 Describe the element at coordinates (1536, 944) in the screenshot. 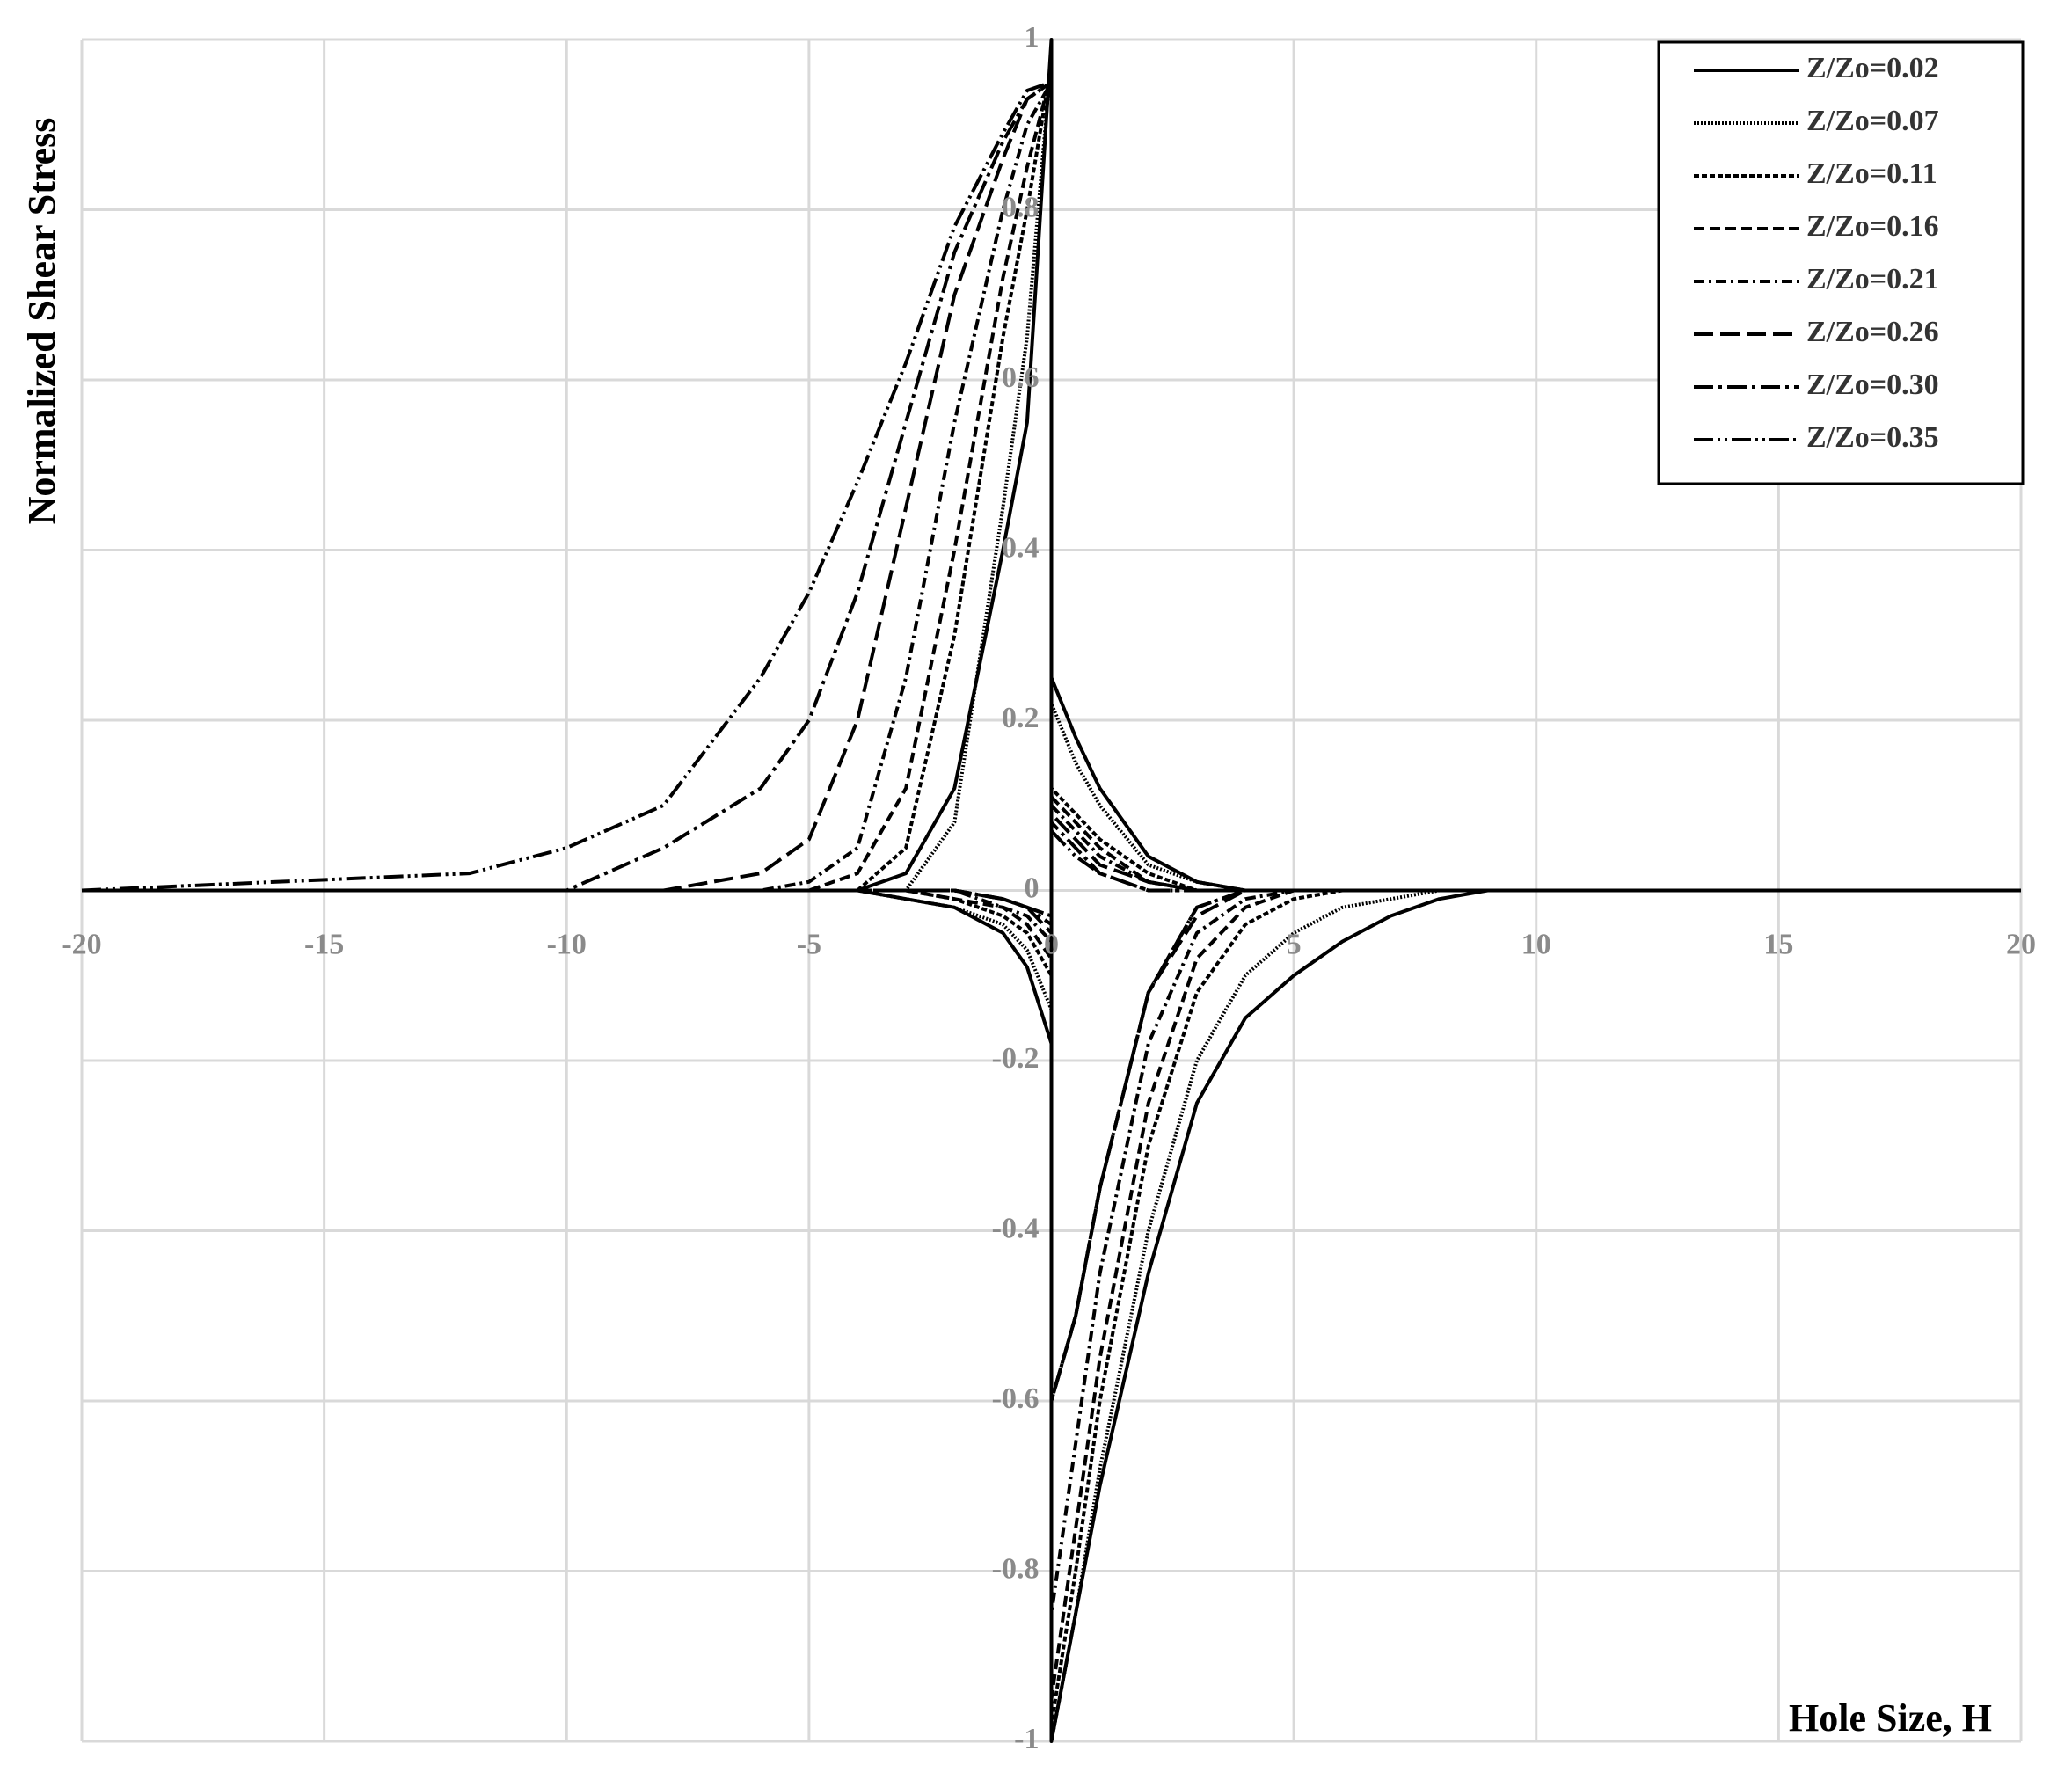

I see `x-tick-label: 10` at that location.